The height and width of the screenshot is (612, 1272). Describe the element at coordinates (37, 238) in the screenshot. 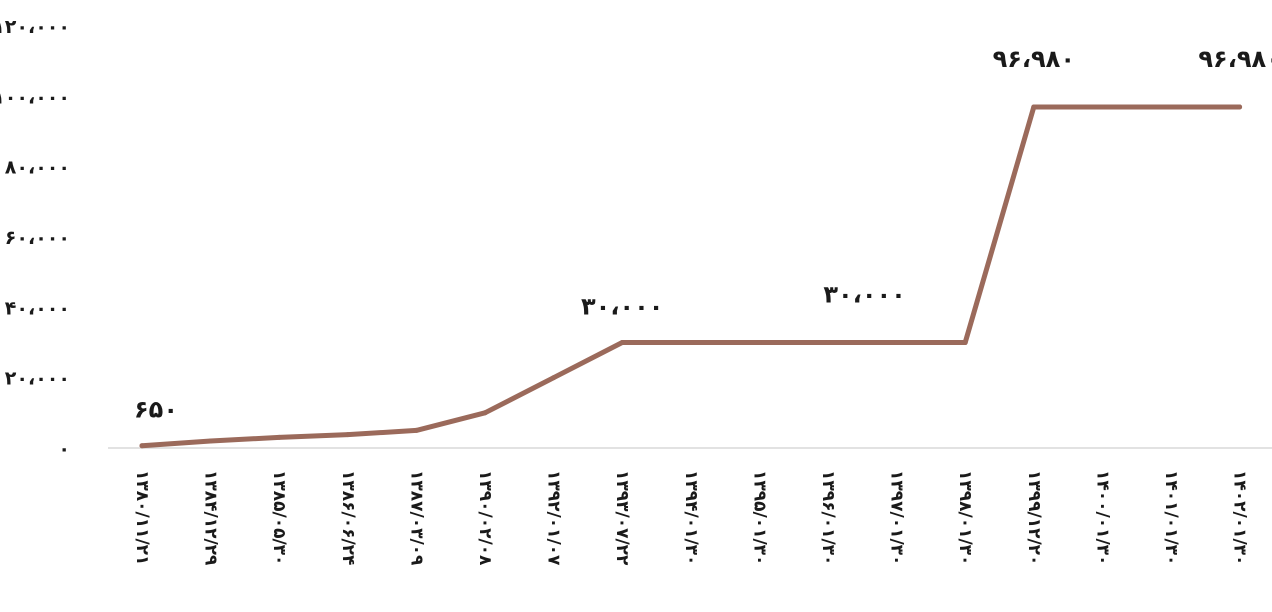

I see `y-tick-label: ۶۰،۰۰۰` at that location.